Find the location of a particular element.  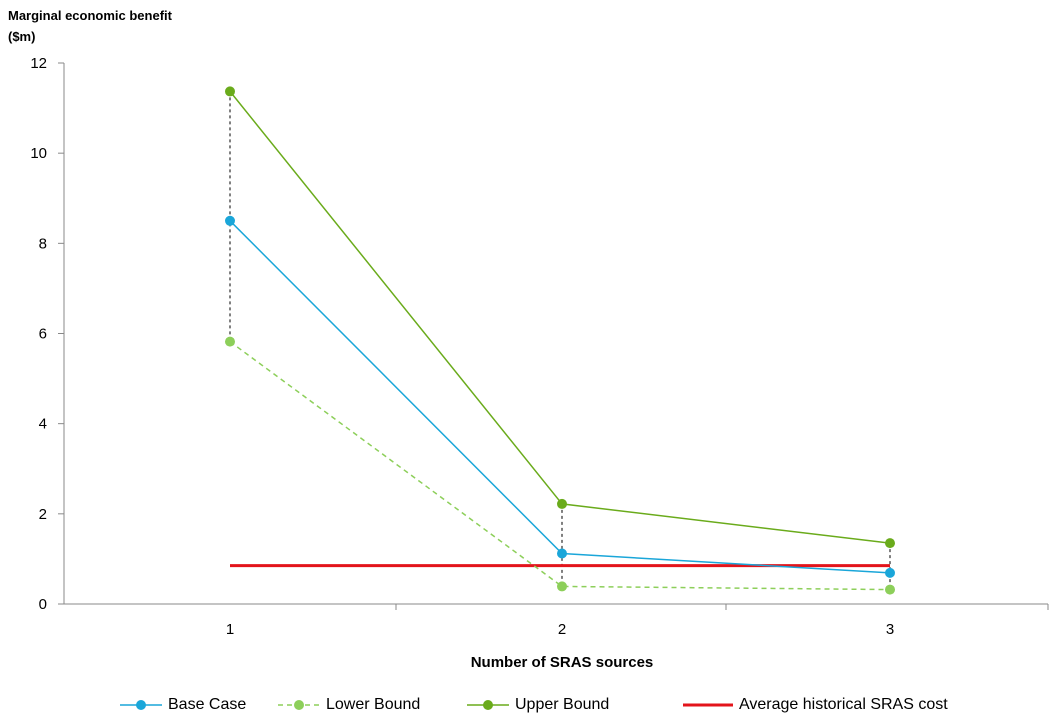

legend-label-upper-bound: Upper Bound is located at coordinates (562, 704).